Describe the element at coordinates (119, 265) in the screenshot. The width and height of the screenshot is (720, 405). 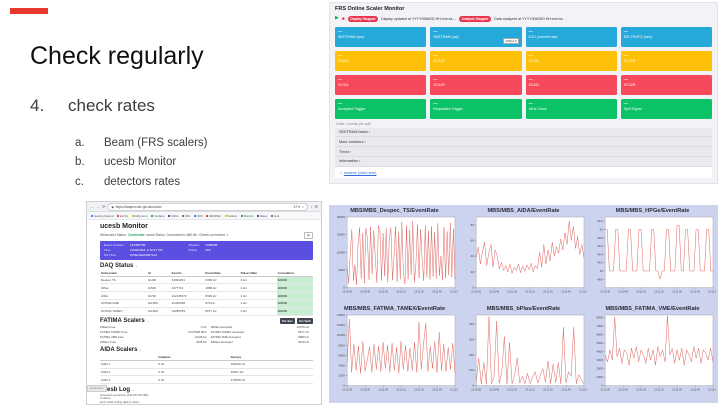
I see `daq-status-heading: DAQ Status ⌄` at that location.